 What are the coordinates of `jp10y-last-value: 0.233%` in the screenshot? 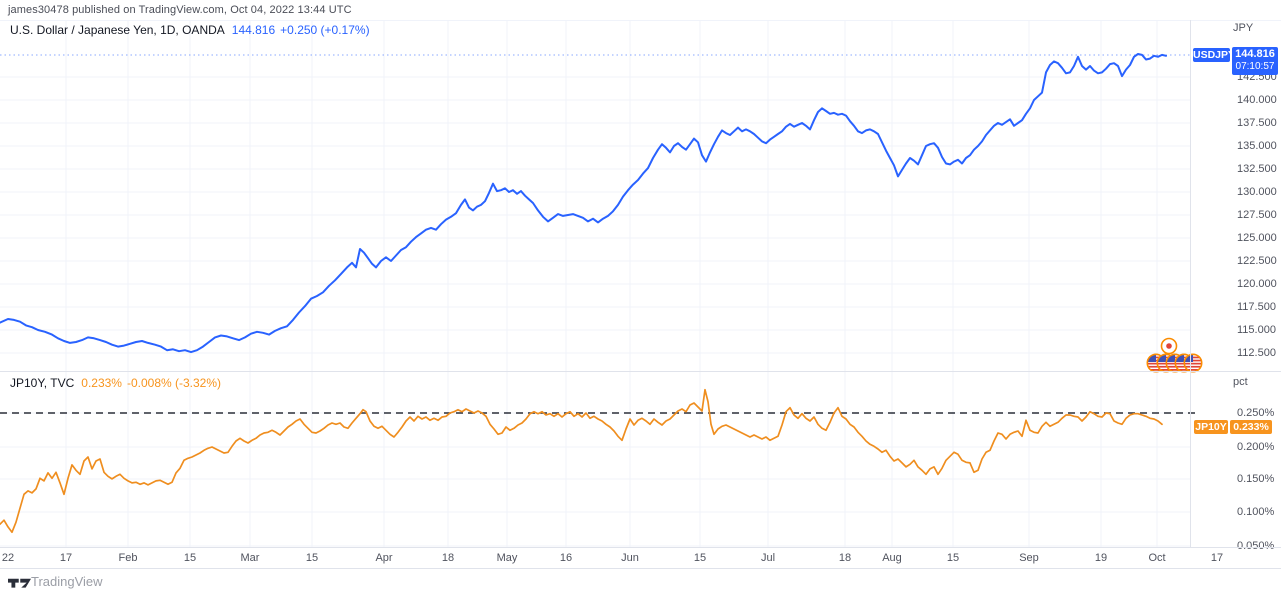 It's located at (101, 383).